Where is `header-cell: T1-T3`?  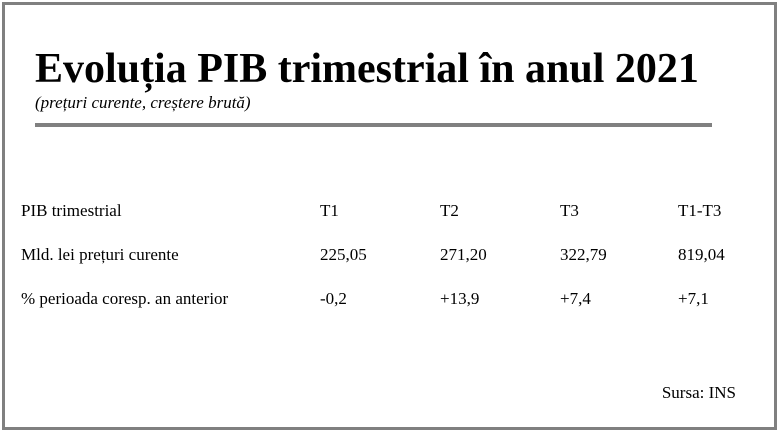 header-cell: T1-T3 is located at coordinates (700, 210).